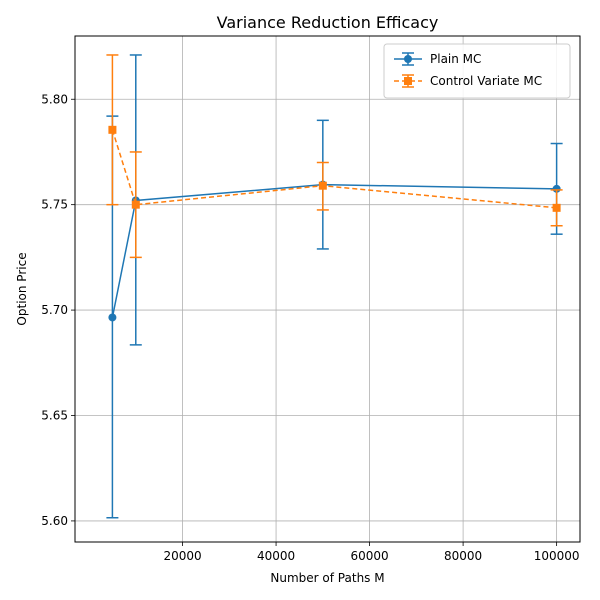 The width and height of the screenshot is (600, 600). I want to click on chart-title: Variance Reduction Efficacy, so click(328, 22).